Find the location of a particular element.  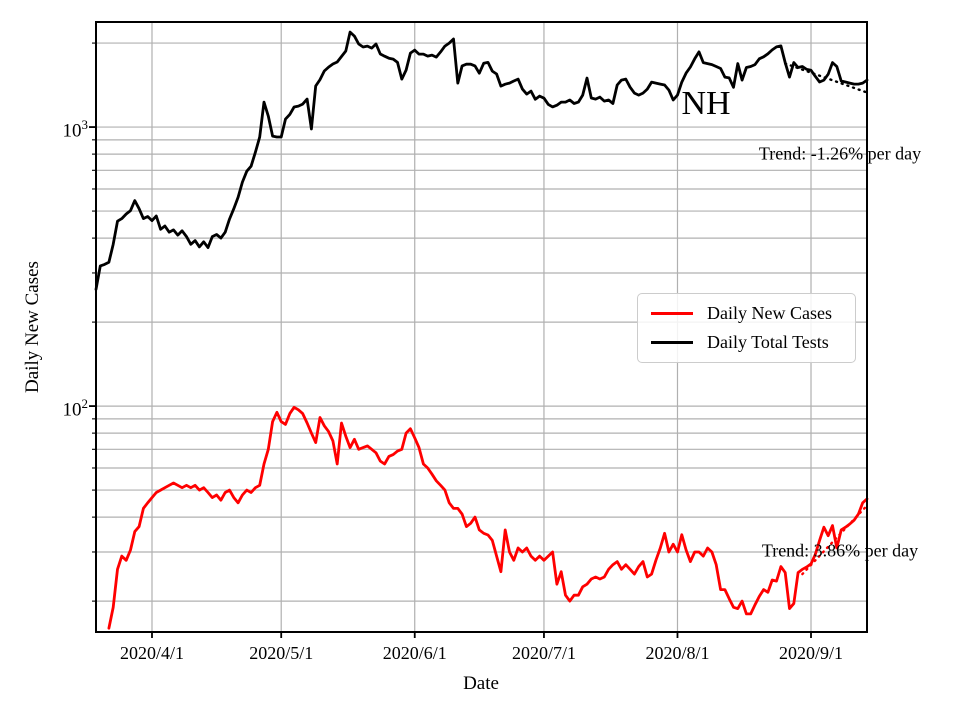

x-axis-label: Date is located at coordinates (481, 683).